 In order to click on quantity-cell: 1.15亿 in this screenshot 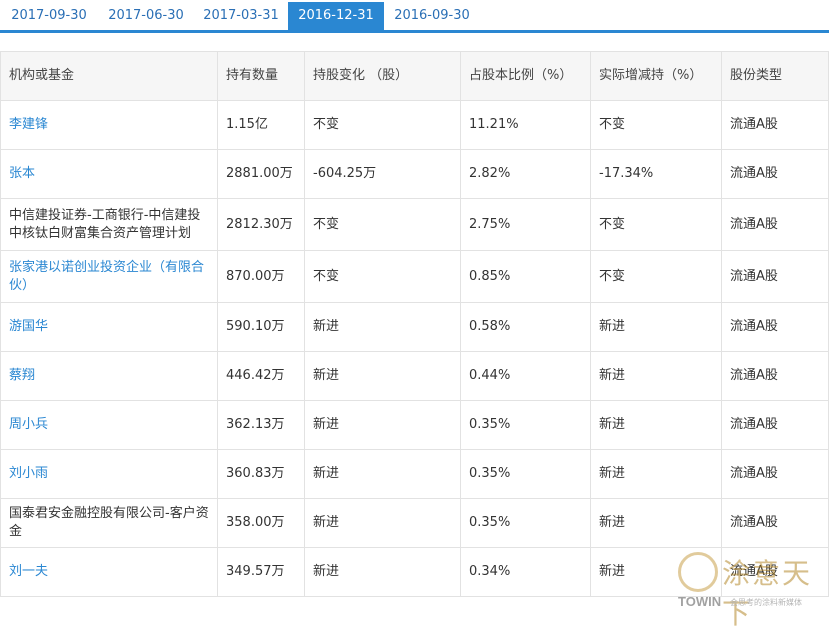, I will do `click(261, 125)`.